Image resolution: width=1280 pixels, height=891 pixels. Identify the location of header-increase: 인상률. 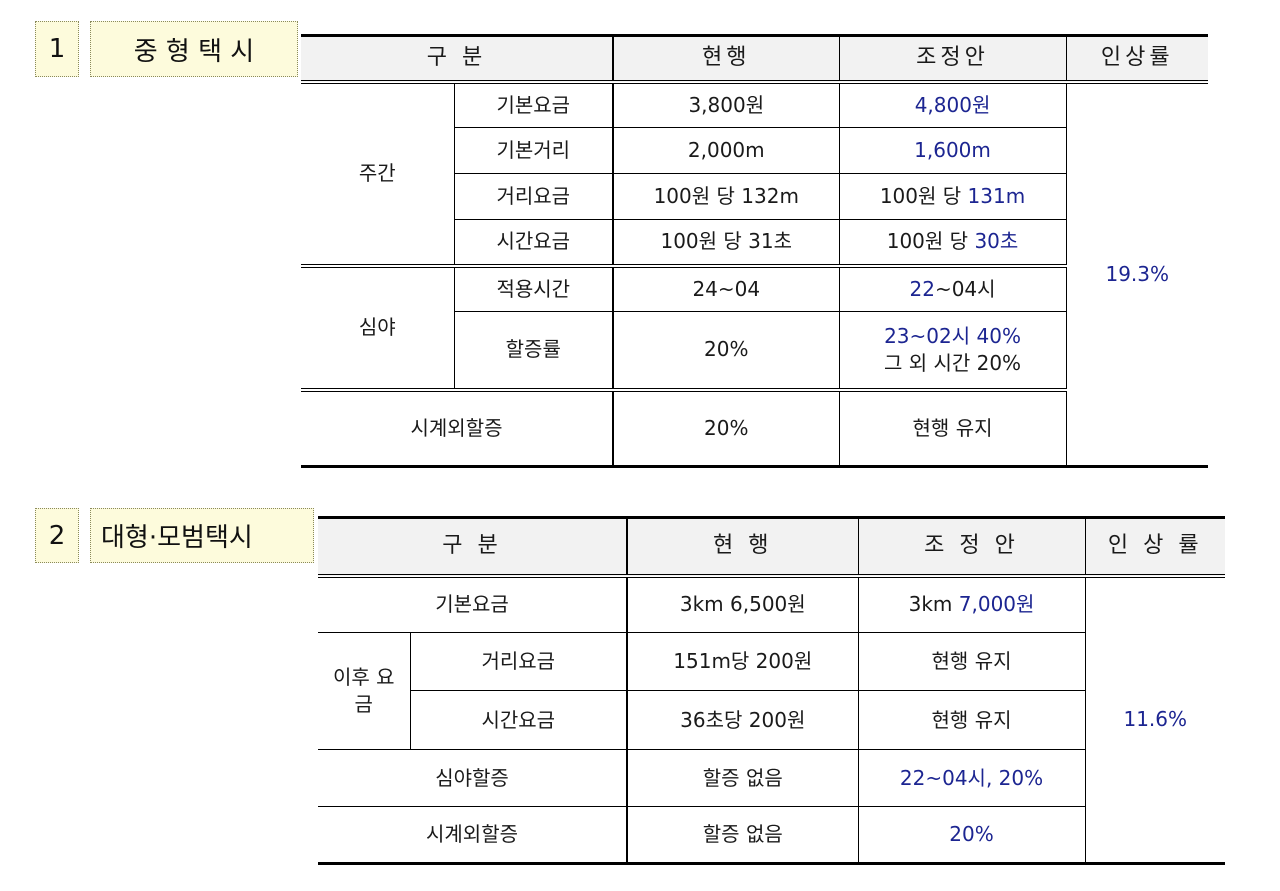
(1137, 59).